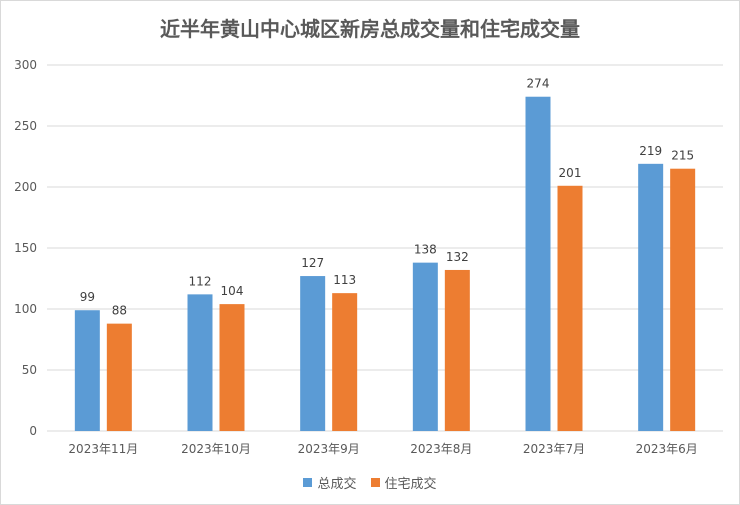 Image resolution: width=740 pixels, height=505 pixels. Describe the element at coordinates (200, 281) in the screenshot. I see `data-label: 112` at that location.